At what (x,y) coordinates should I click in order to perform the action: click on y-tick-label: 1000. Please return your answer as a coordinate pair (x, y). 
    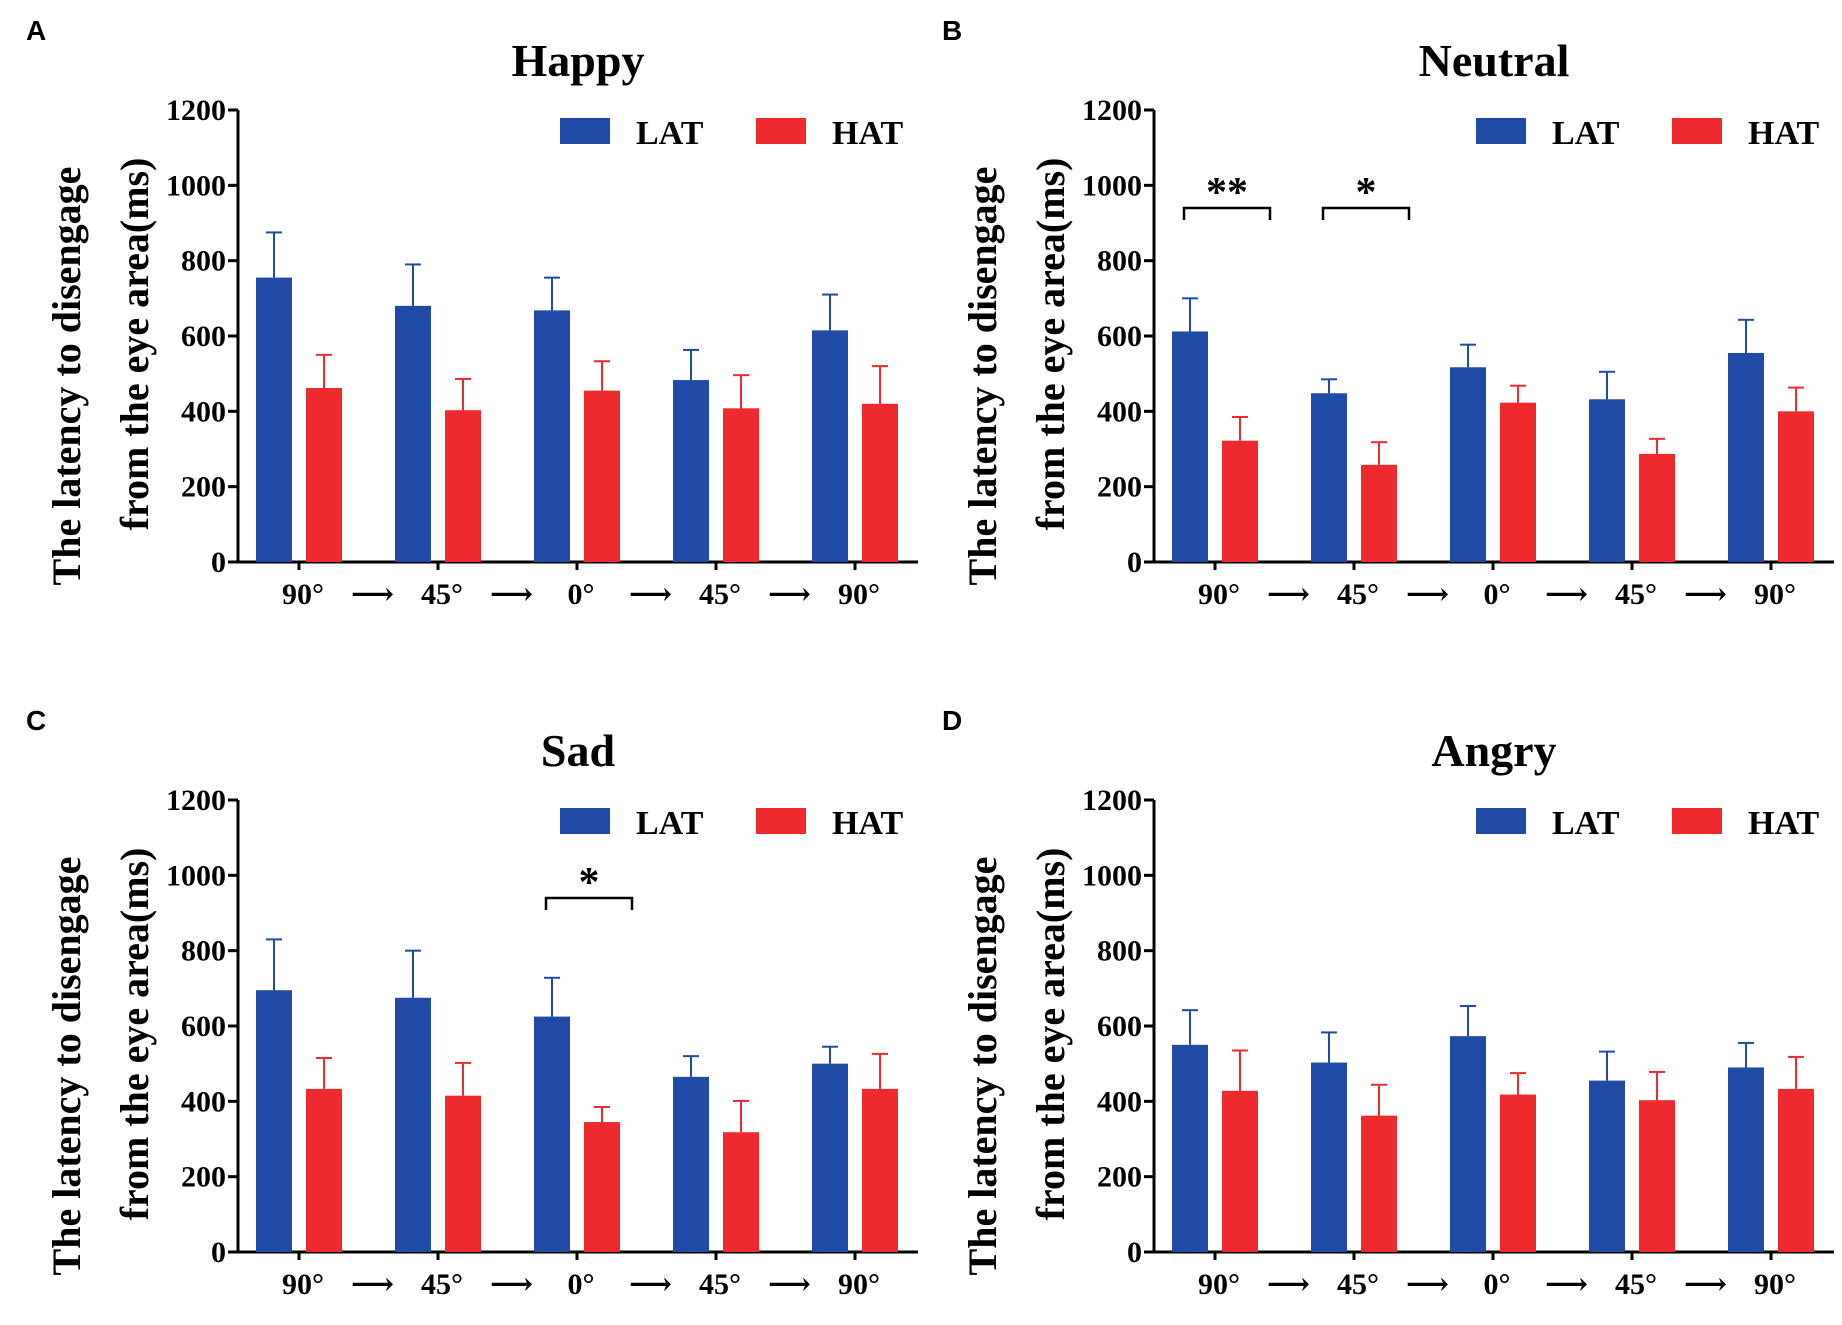
    Looking at the image, I should click on (1112, 875).